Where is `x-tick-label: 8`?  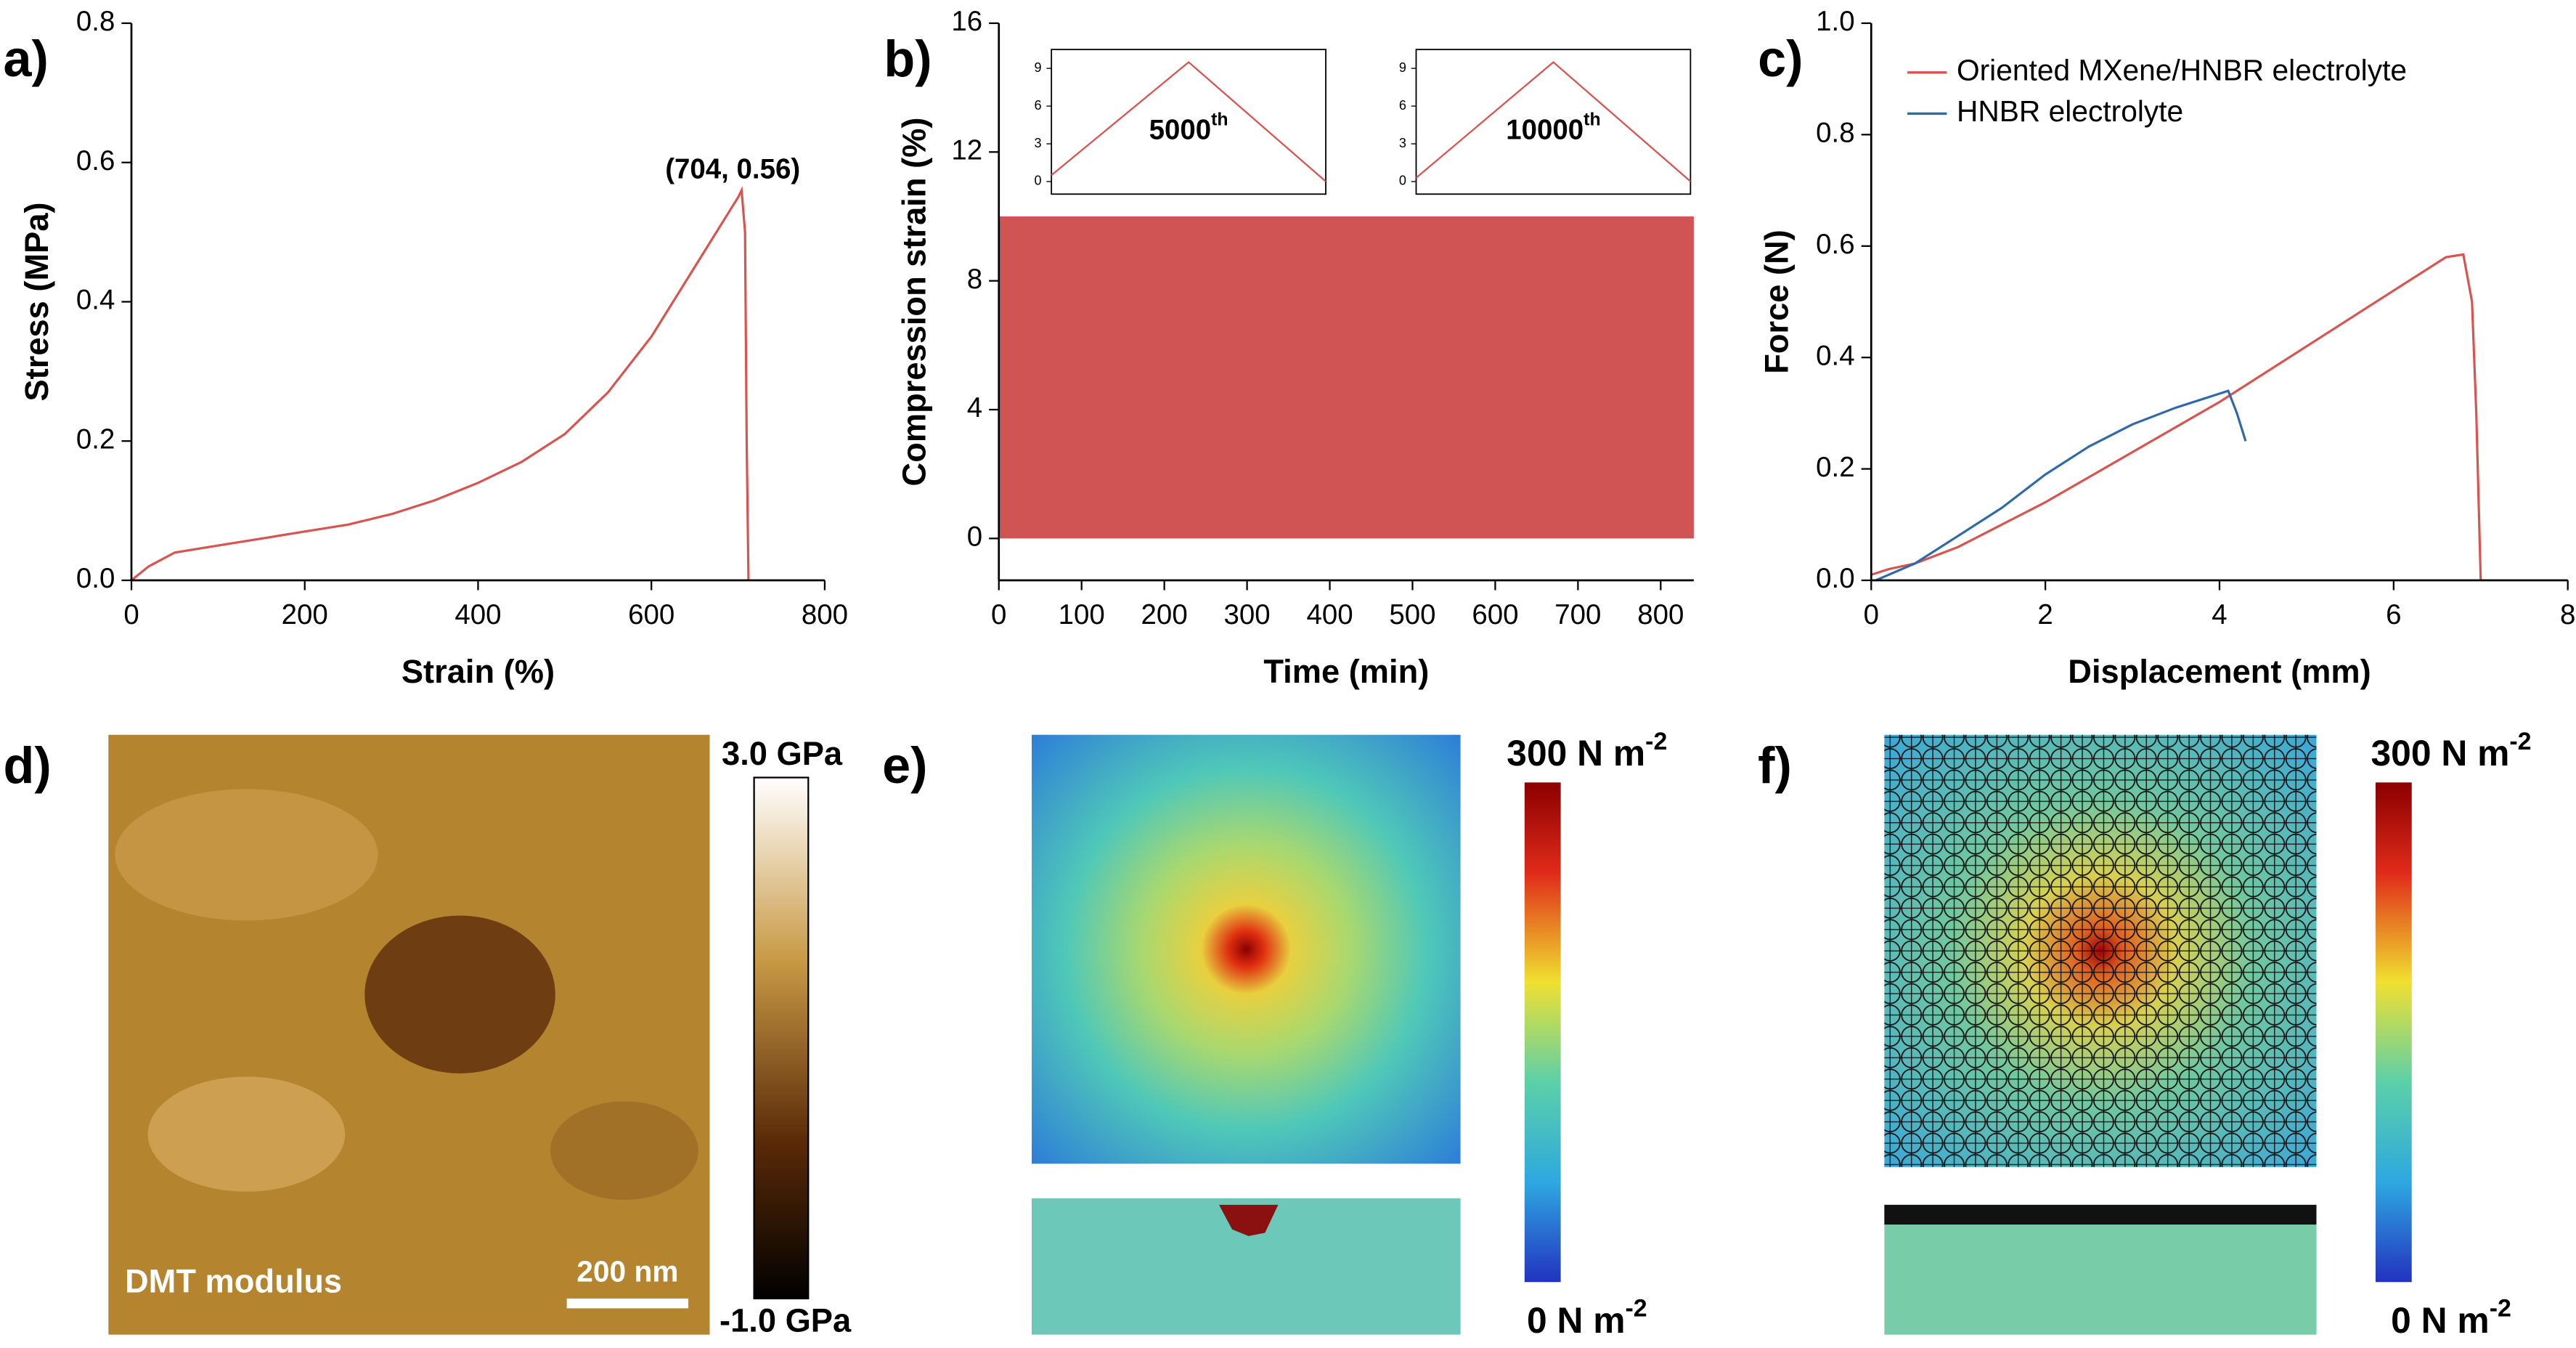 x-tick-label: 8 is located at coordinates (2567, 614).